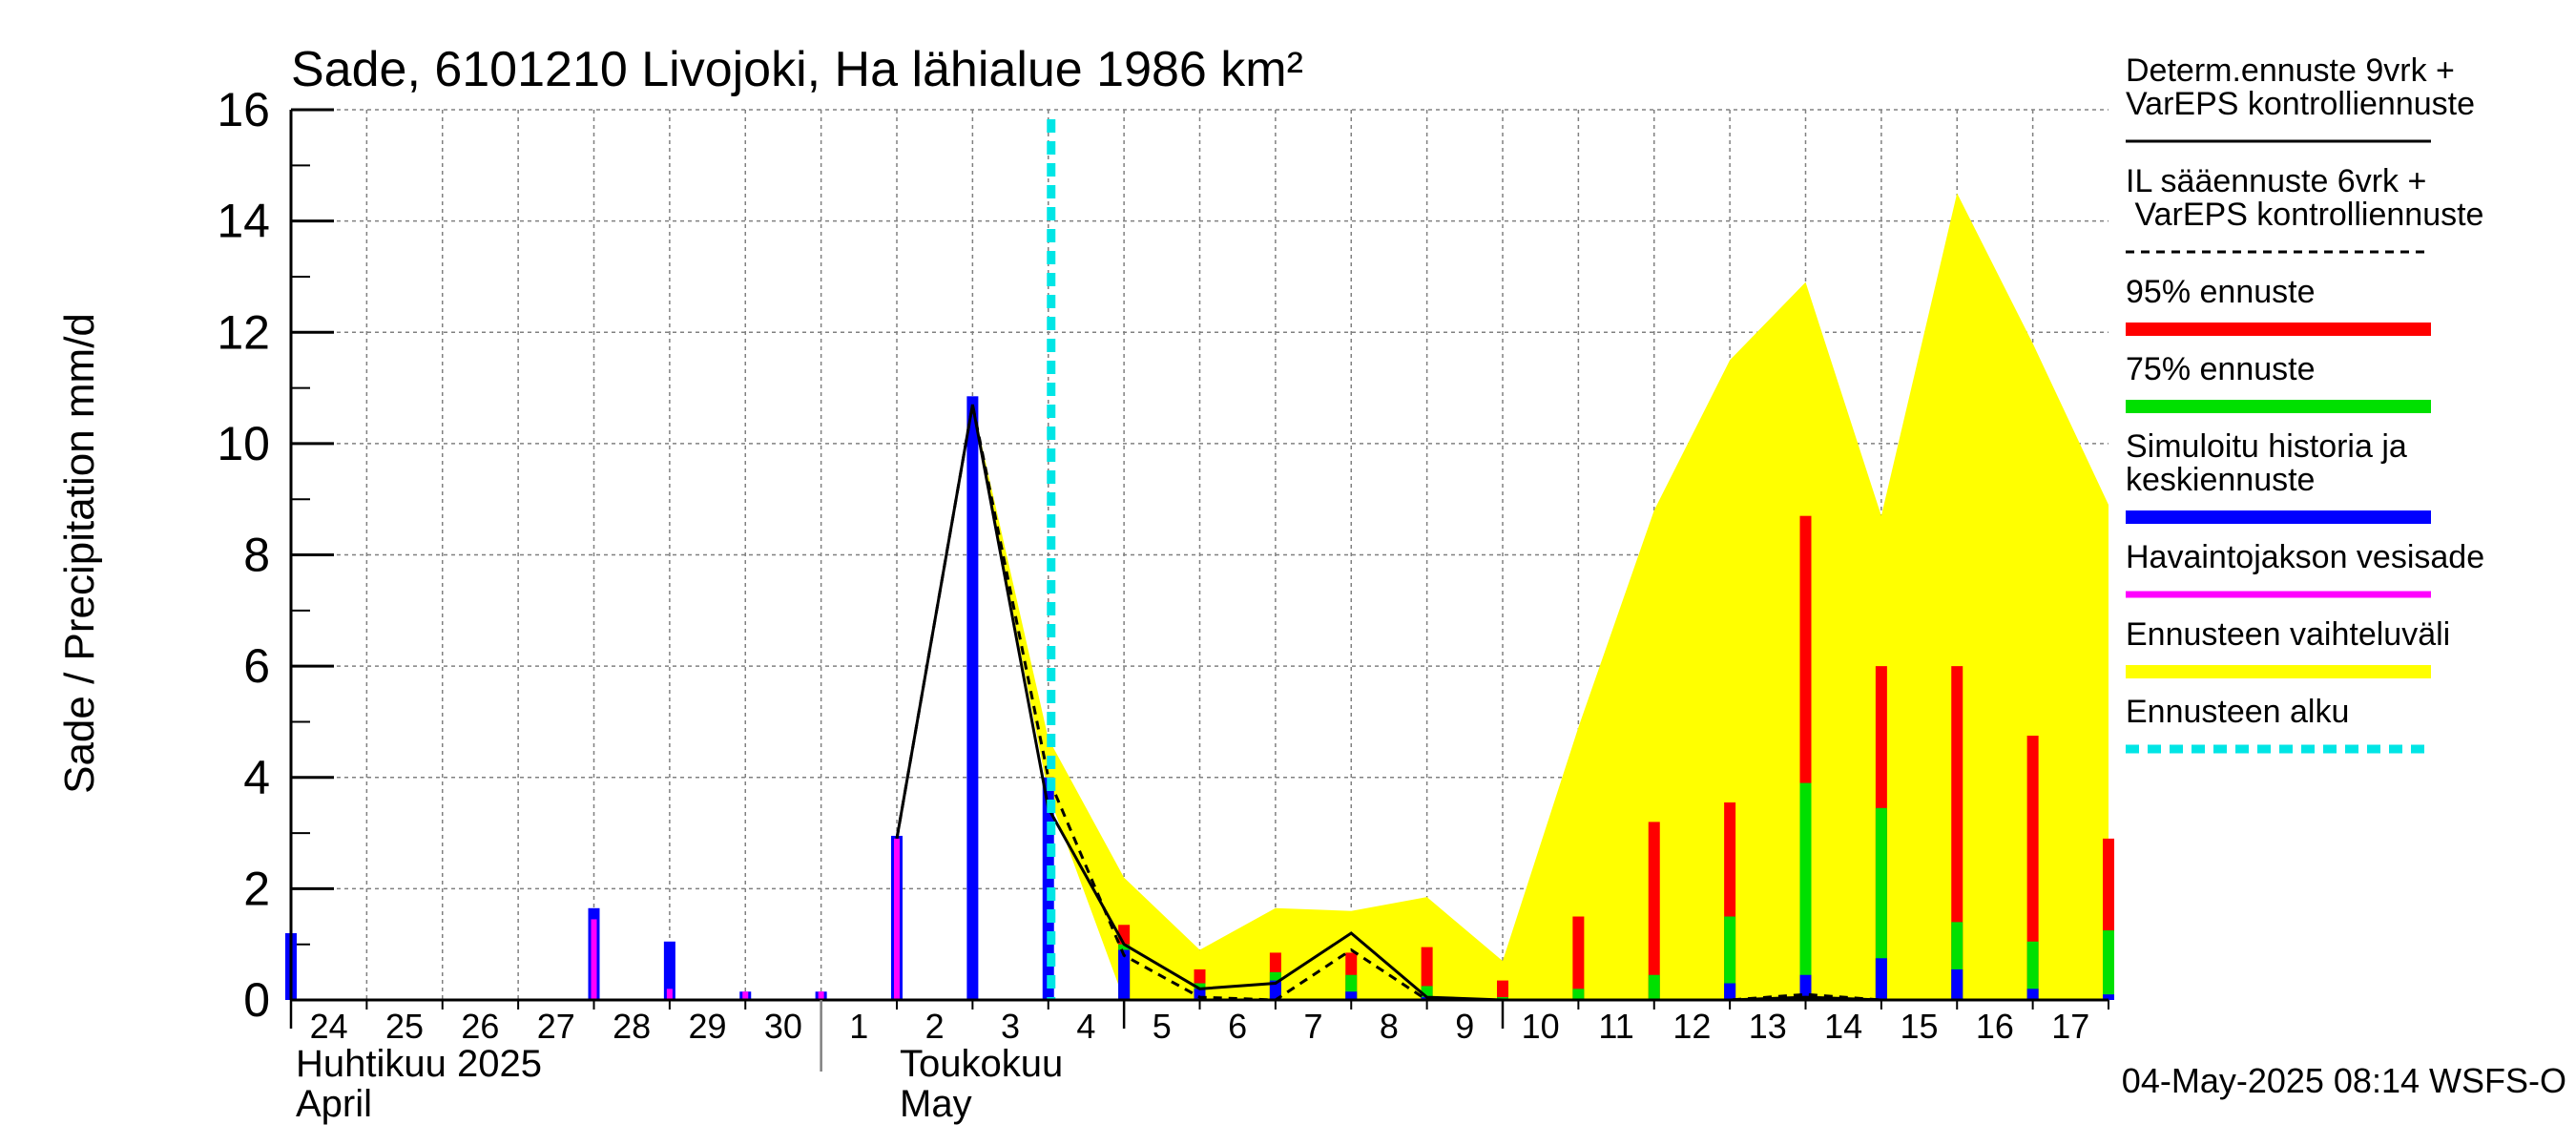 Image resolution: width=2576 pixels, height=1145 pixels. I want to click on x-tick-label: 24, so click(329, 1026).